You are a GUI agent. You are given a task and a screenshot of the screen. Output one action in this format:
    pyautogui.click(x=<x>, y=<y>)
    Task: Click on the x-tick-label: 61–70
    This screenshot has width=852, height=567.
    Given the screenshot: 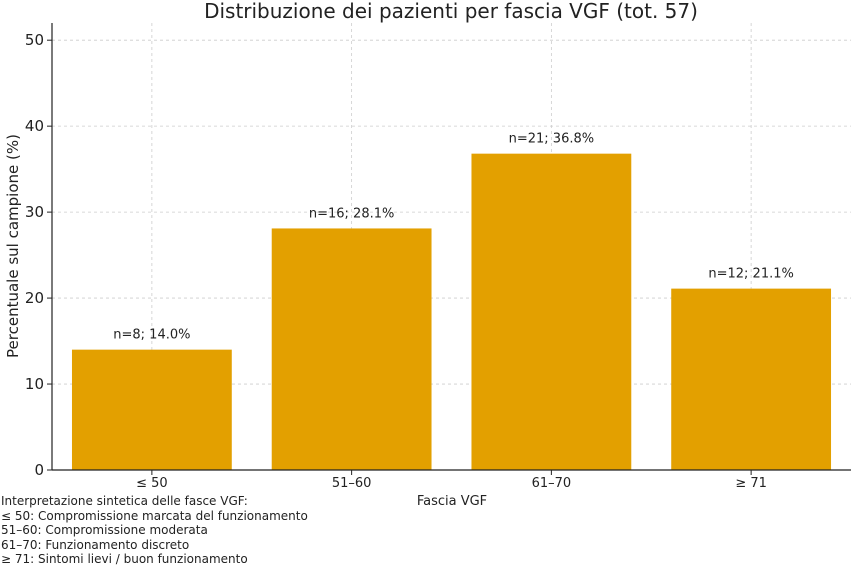 What is the action you would take?
    pyautogui.click(x=552, y=483)
    